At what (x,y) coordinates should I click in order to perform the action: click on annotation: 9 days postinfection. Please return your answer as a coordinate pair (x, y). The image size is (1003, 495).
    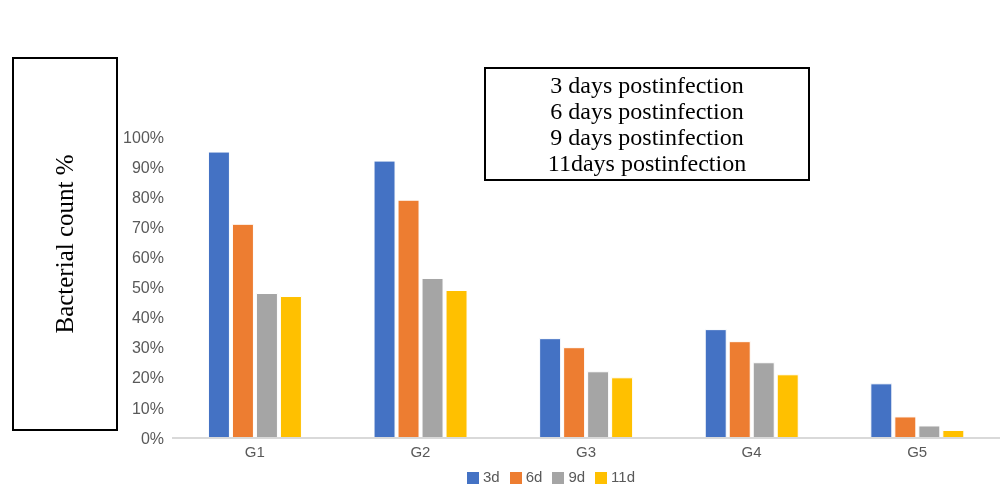
    Looking at the image, I should click on (647, 137).